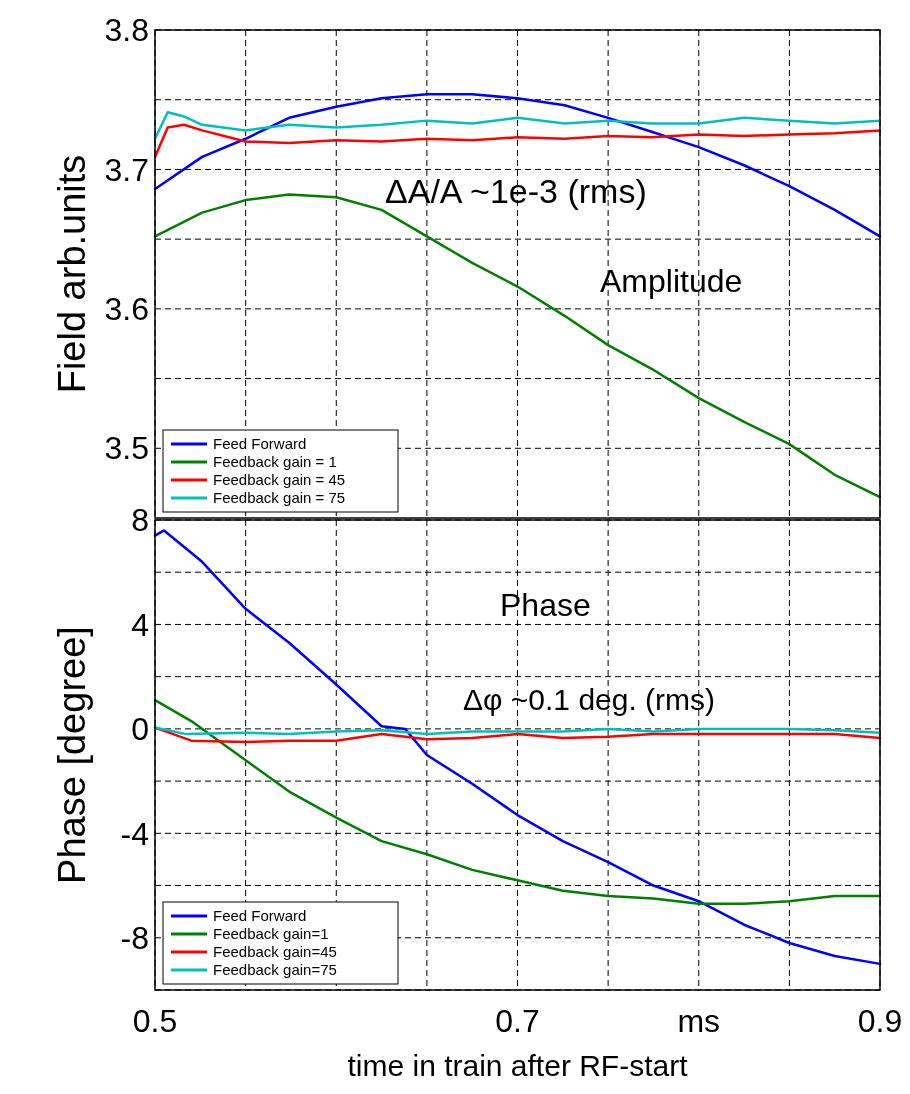 The image size is (910, 1094). Describe the element at coordinates (275, 462) in the screenshot. I see `legend-label: Feedback gain = 1` at that location.